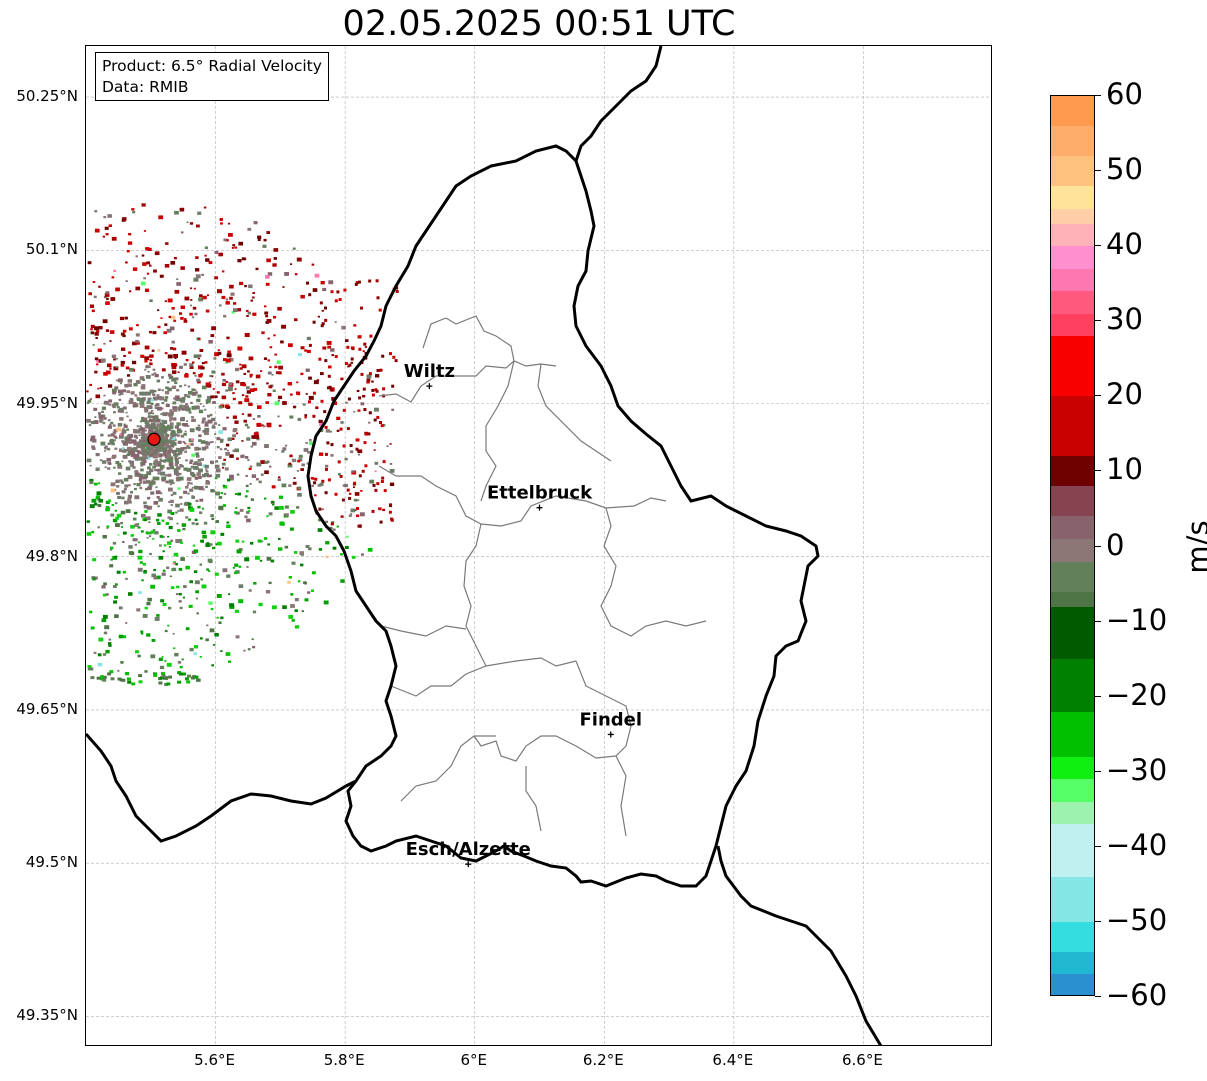 This screenshot has height=1081, width=1207. I want to click on canton-border-wiltz-clervaux, so click(468, 338).